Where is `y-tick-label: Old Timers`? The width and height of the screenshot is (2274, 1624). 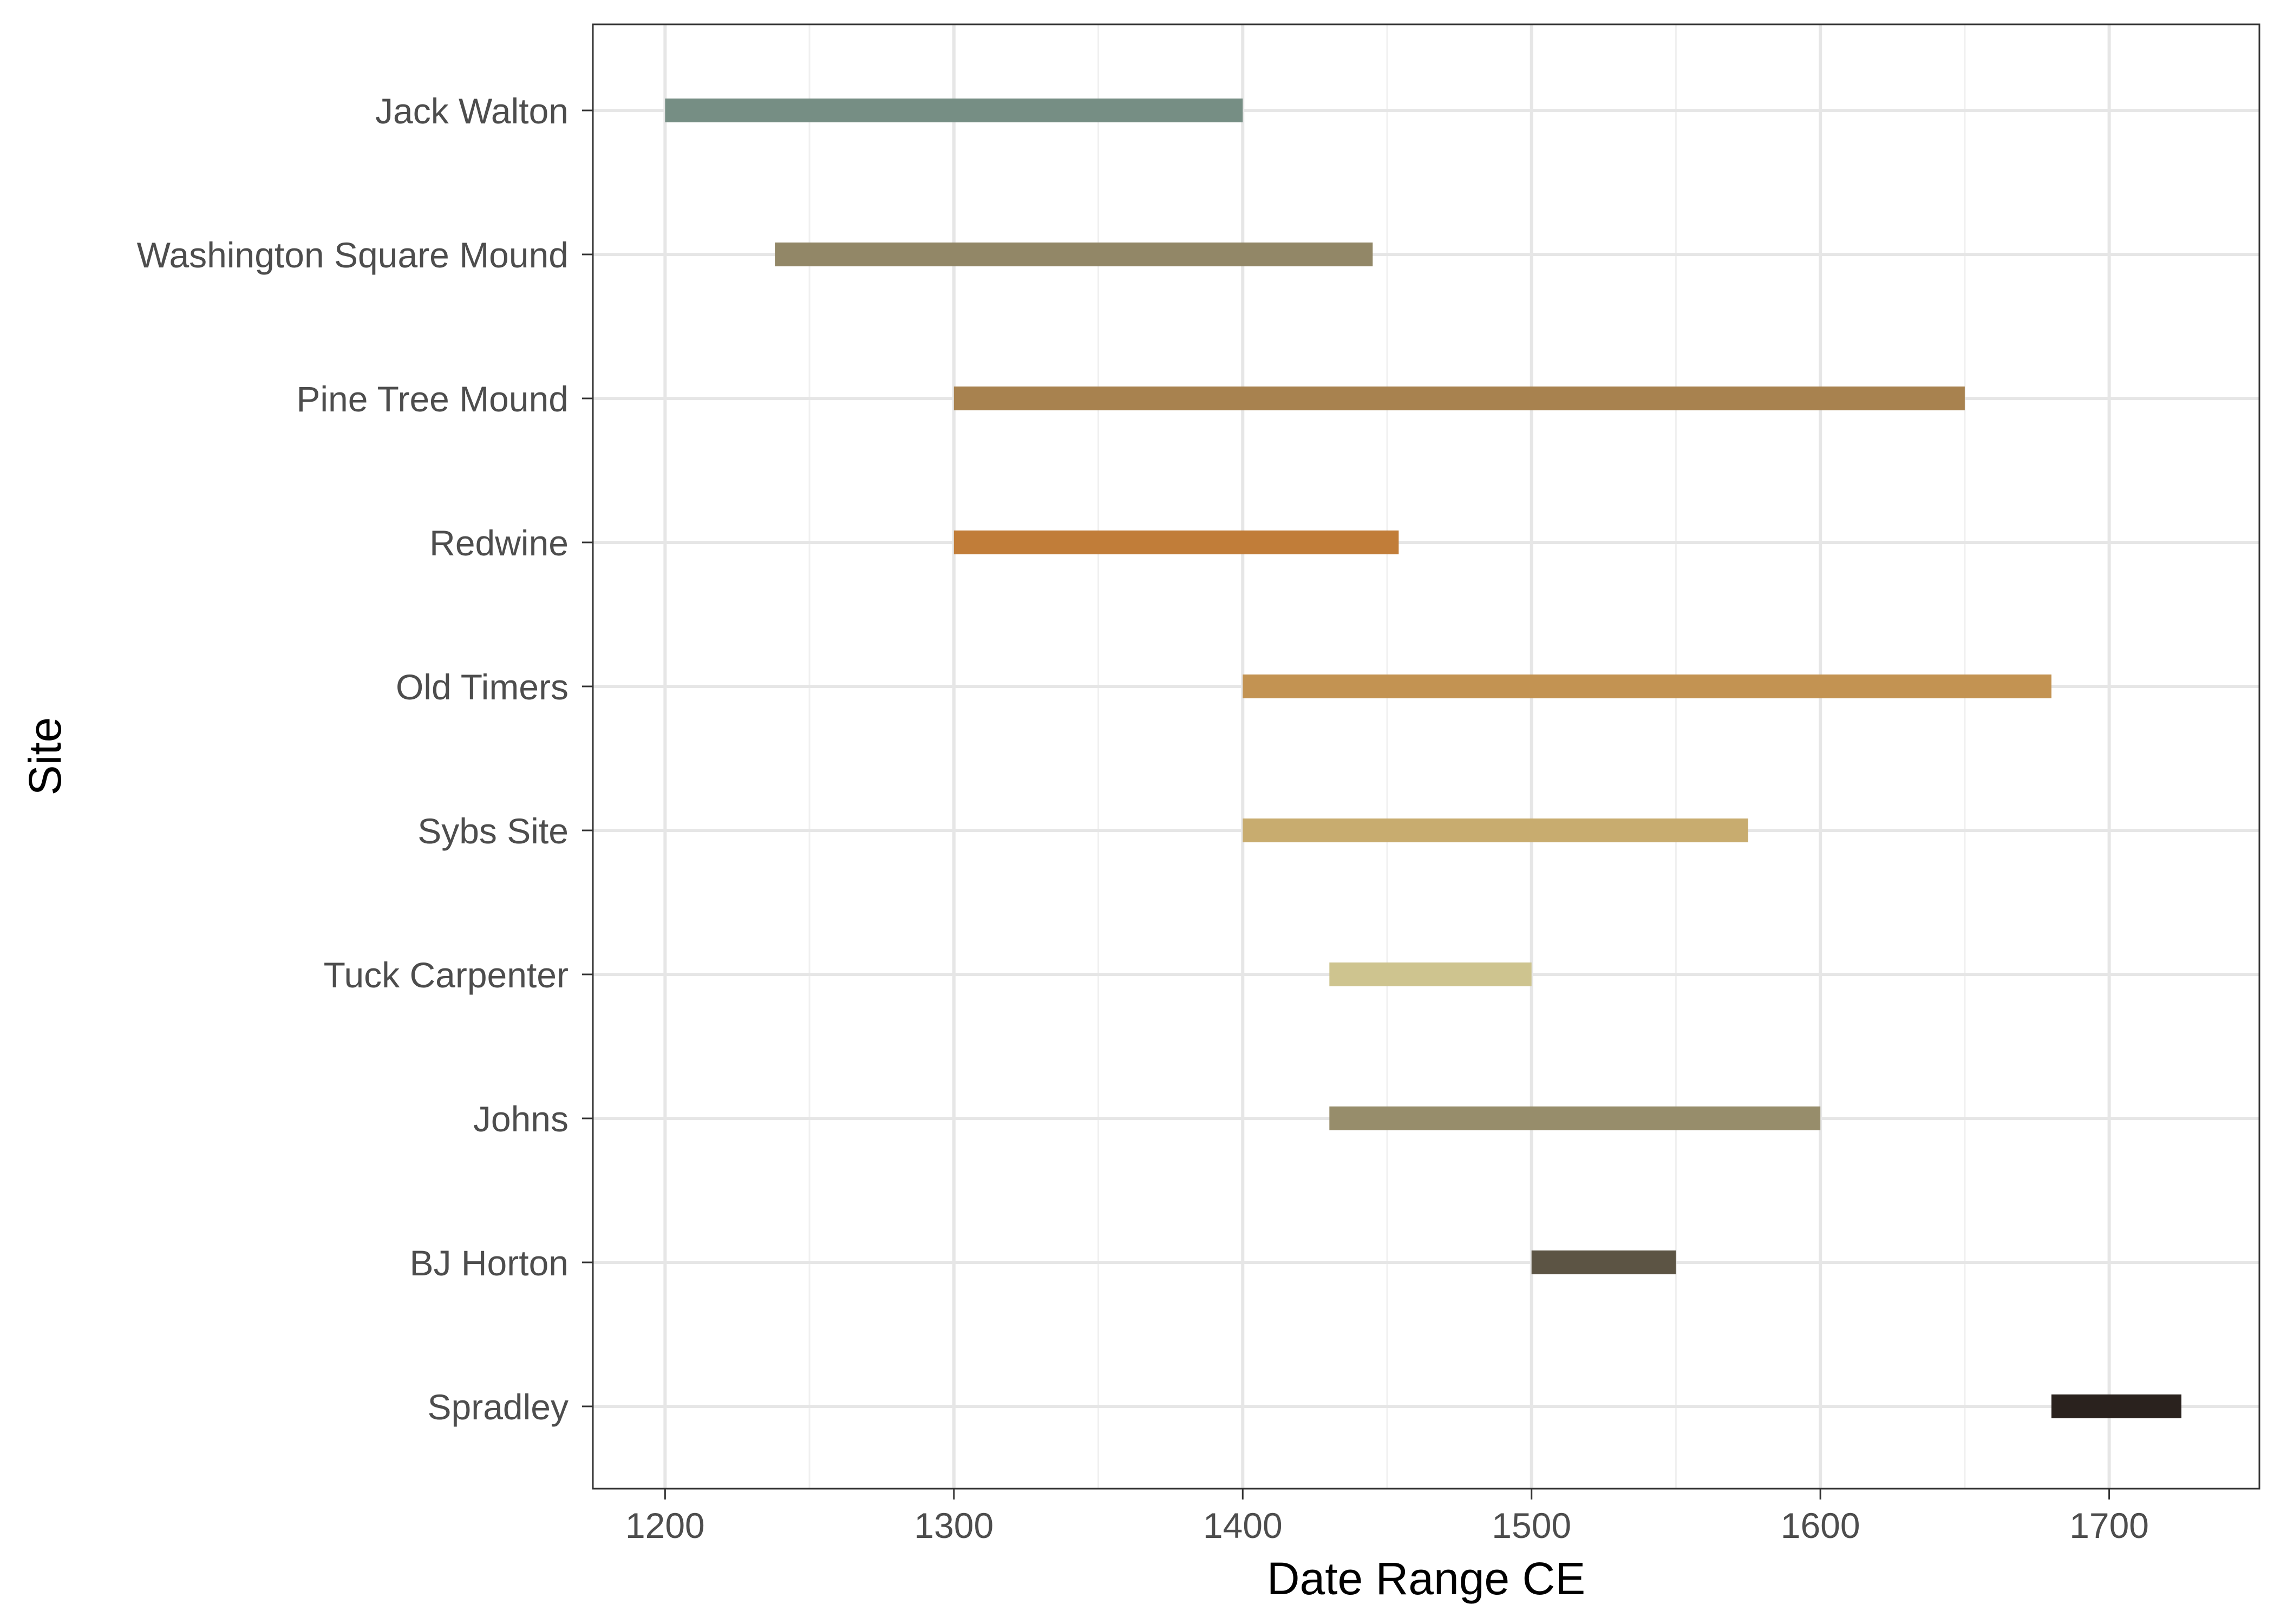 y-tick-label: Old Timers is located at coordinates (482, 687).